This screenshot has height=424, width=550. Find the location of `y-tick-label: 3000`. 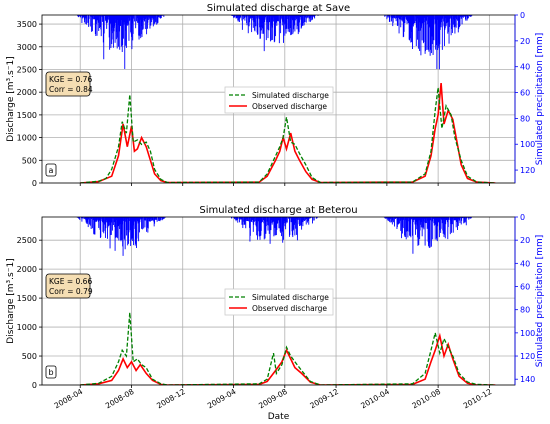

y-tick-label: 3000 is located at coordinates (27, 47).